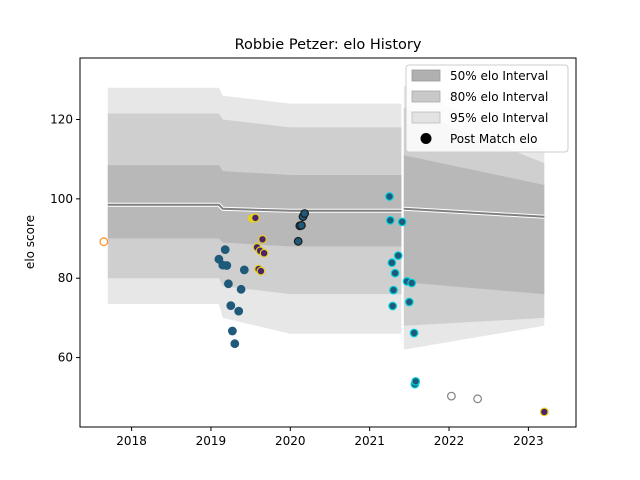 Image resolution: width=640 pixels, height=480 pixels. I want to click on y-axis: 60 80 100 120, so click(65, 239).